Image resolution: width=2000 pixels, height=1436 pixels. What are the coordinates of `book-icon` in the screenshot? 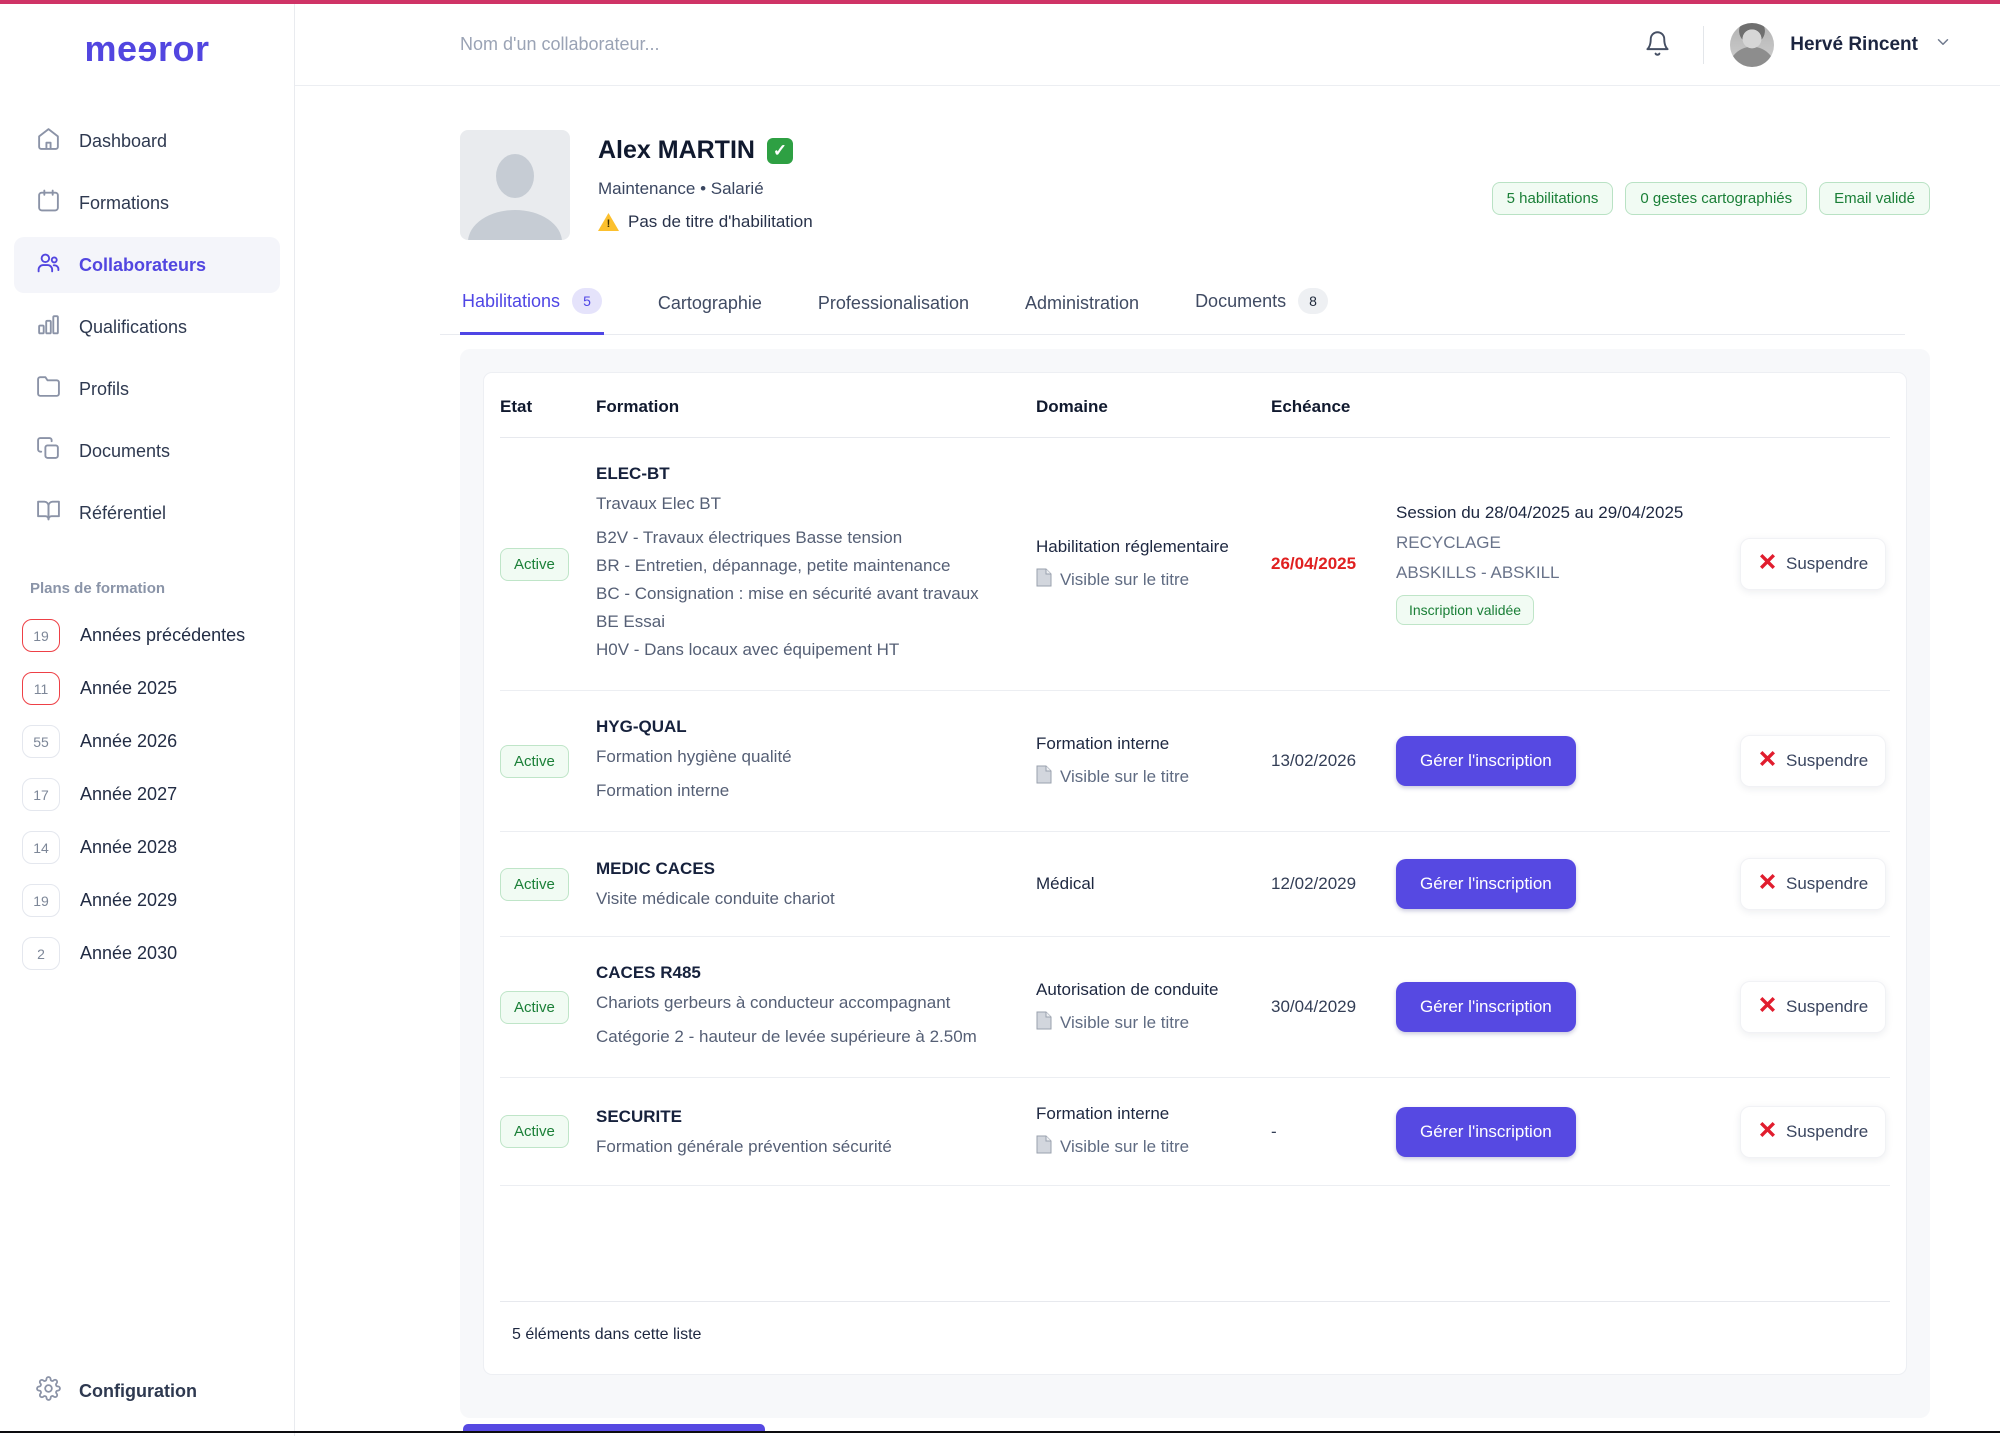 It's located at (48, 513).